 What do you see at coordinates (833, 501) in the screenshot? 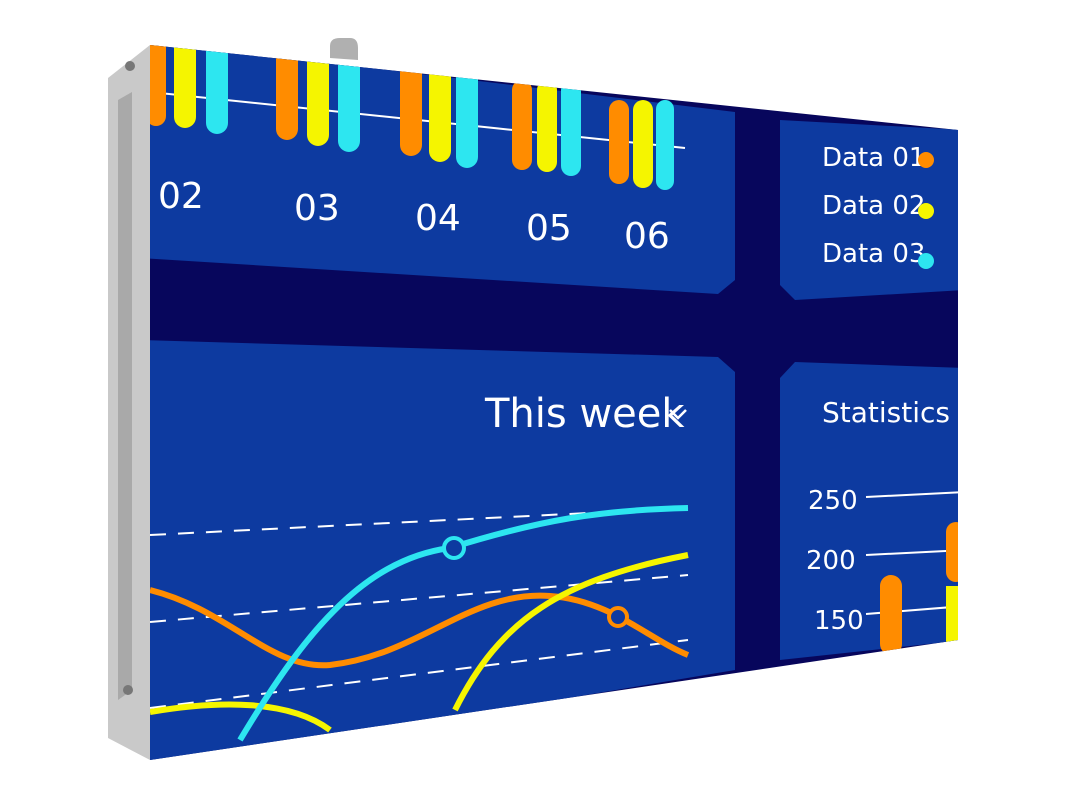
I see `y-label: 250` at bounding box center [833, 501].